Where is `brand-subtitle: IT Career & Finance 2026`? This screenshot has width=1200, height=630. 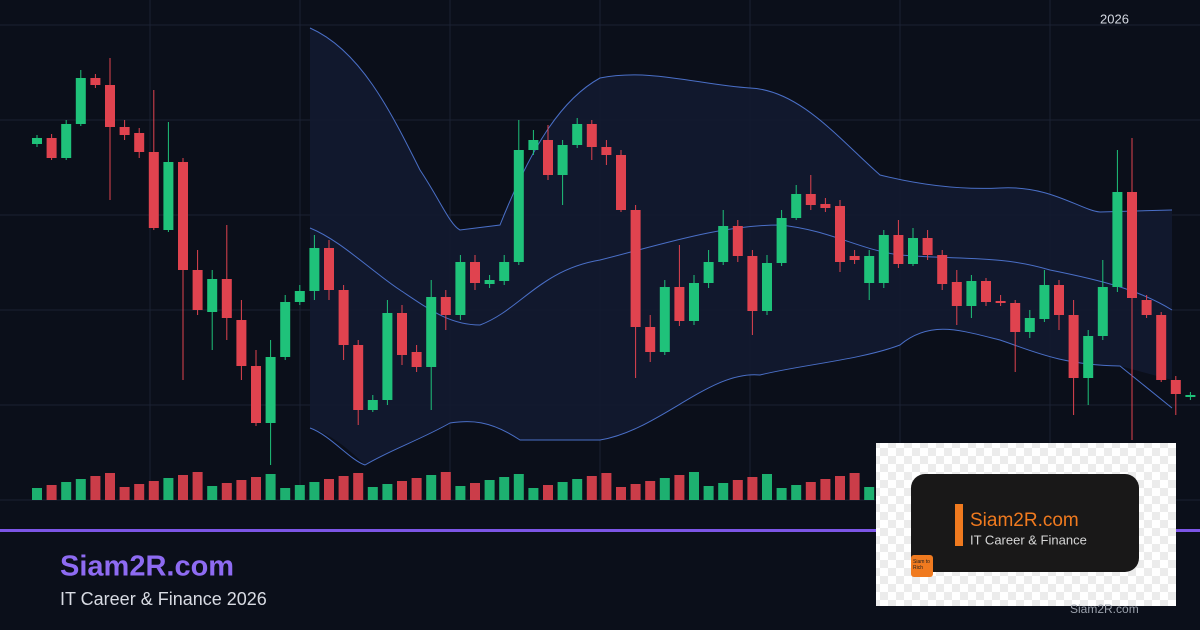
brand-subtitle: IT Career & Finance 2026 is located at coordinates (163, 599).